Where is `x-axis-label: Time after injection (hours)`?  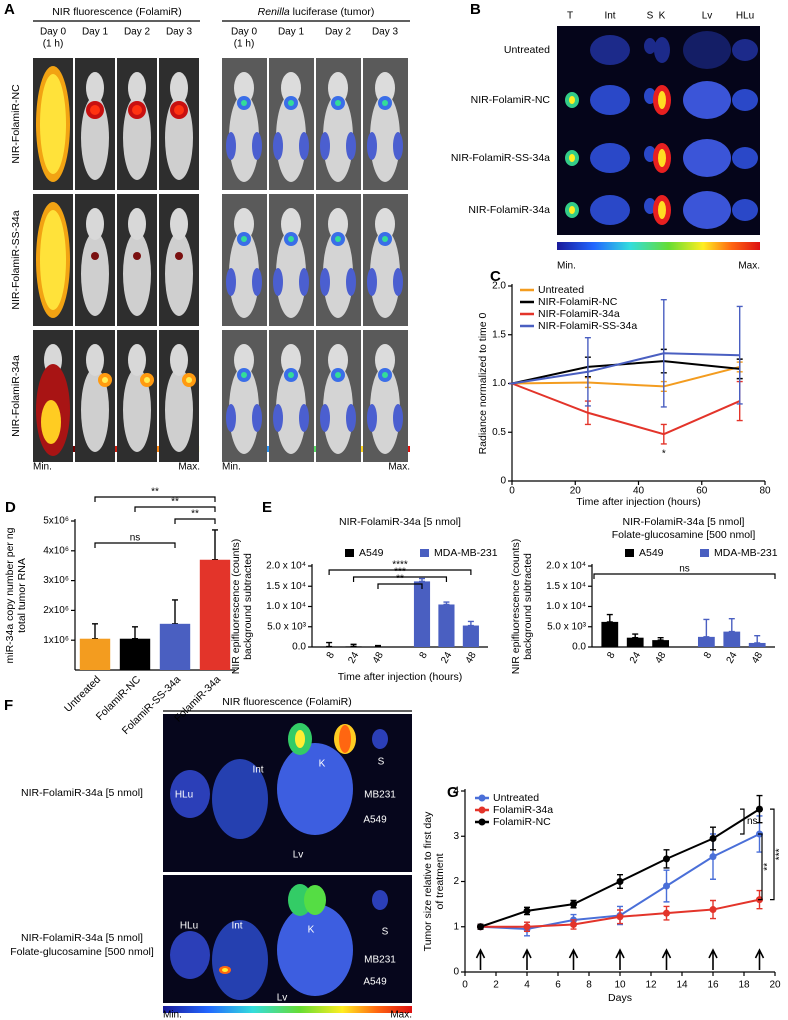 x-axis-label: Time after injection (hours) is located at coordinates (638, 502).